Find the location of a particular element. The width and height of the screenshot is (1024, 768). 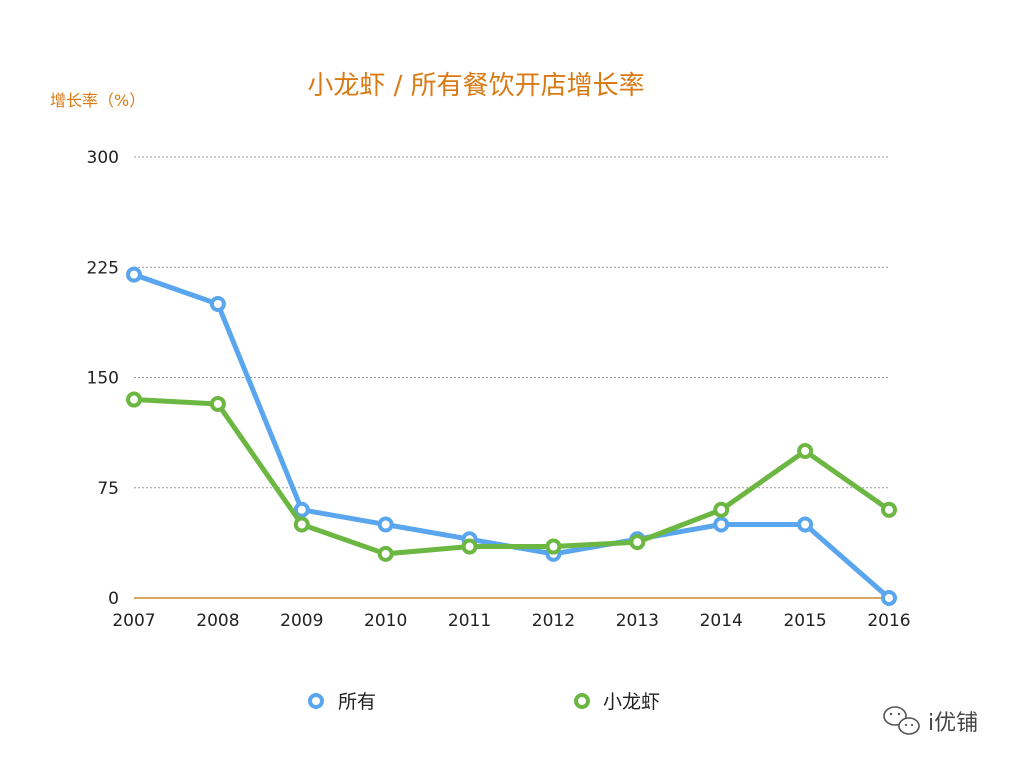

x-tick-label: 2011 is located at coordinates (469, 621).